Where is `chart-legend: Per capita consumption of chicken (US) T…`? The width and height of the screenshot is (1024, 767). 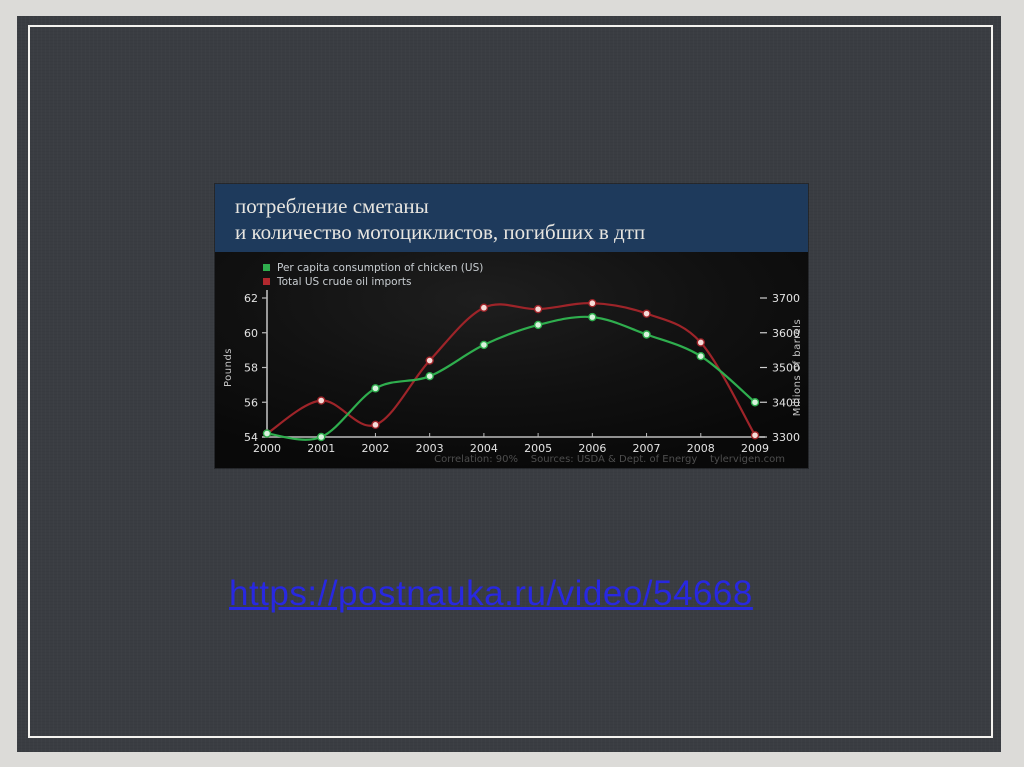 chart-legend: Per capita consumption of chicken (US) T… is located at coordinates (373, 275).